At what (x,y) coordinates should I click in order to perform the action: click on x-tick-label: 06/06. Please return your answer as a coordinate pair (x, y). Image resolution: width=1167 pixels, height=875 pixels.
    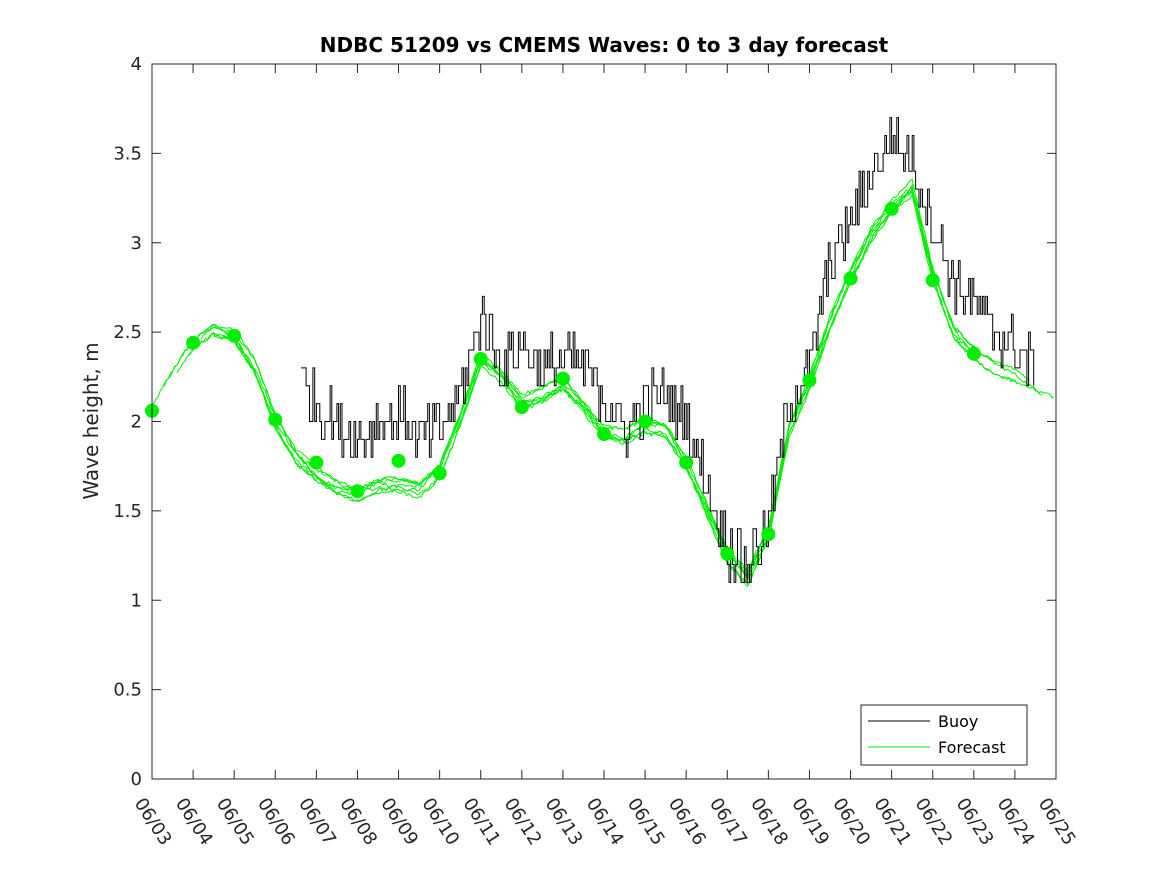
    Looking at the image, I should click on (276, 821).